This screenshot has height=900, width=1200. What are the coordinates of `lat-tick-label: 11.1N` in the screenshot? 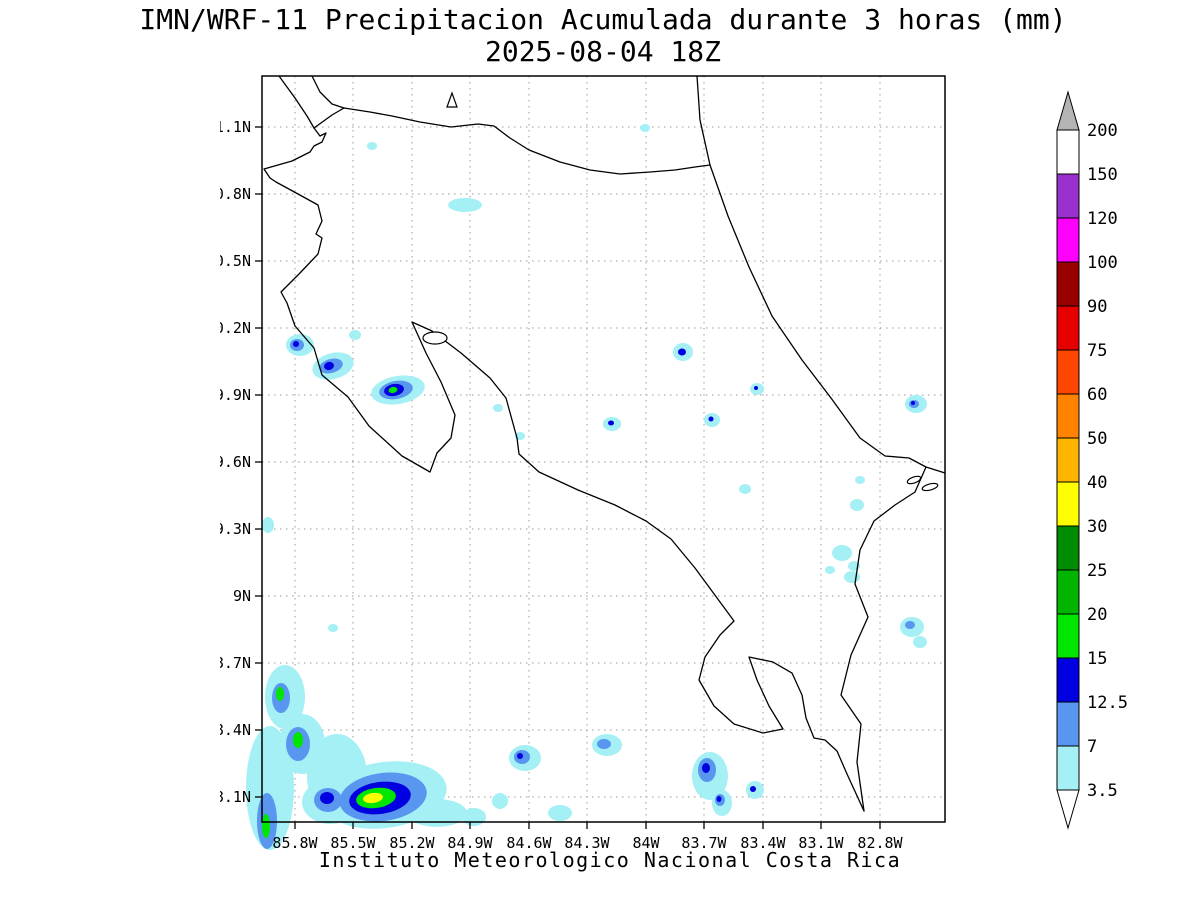 It's located at (235, 127).